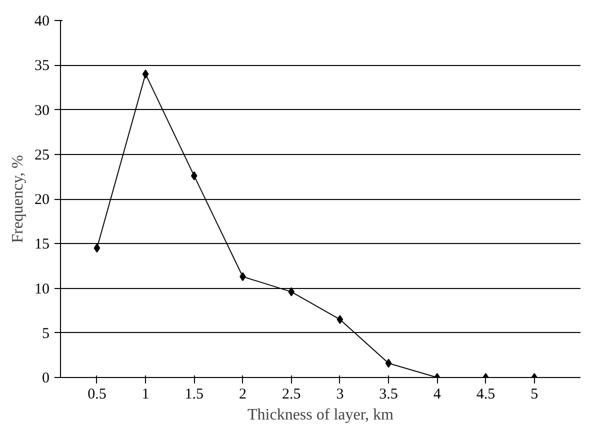 This screenshot has width=595, height=426. Describe the element at coordinates (194, 394) in the screenshot. I see `x-tick-label: 1.5` at that location.